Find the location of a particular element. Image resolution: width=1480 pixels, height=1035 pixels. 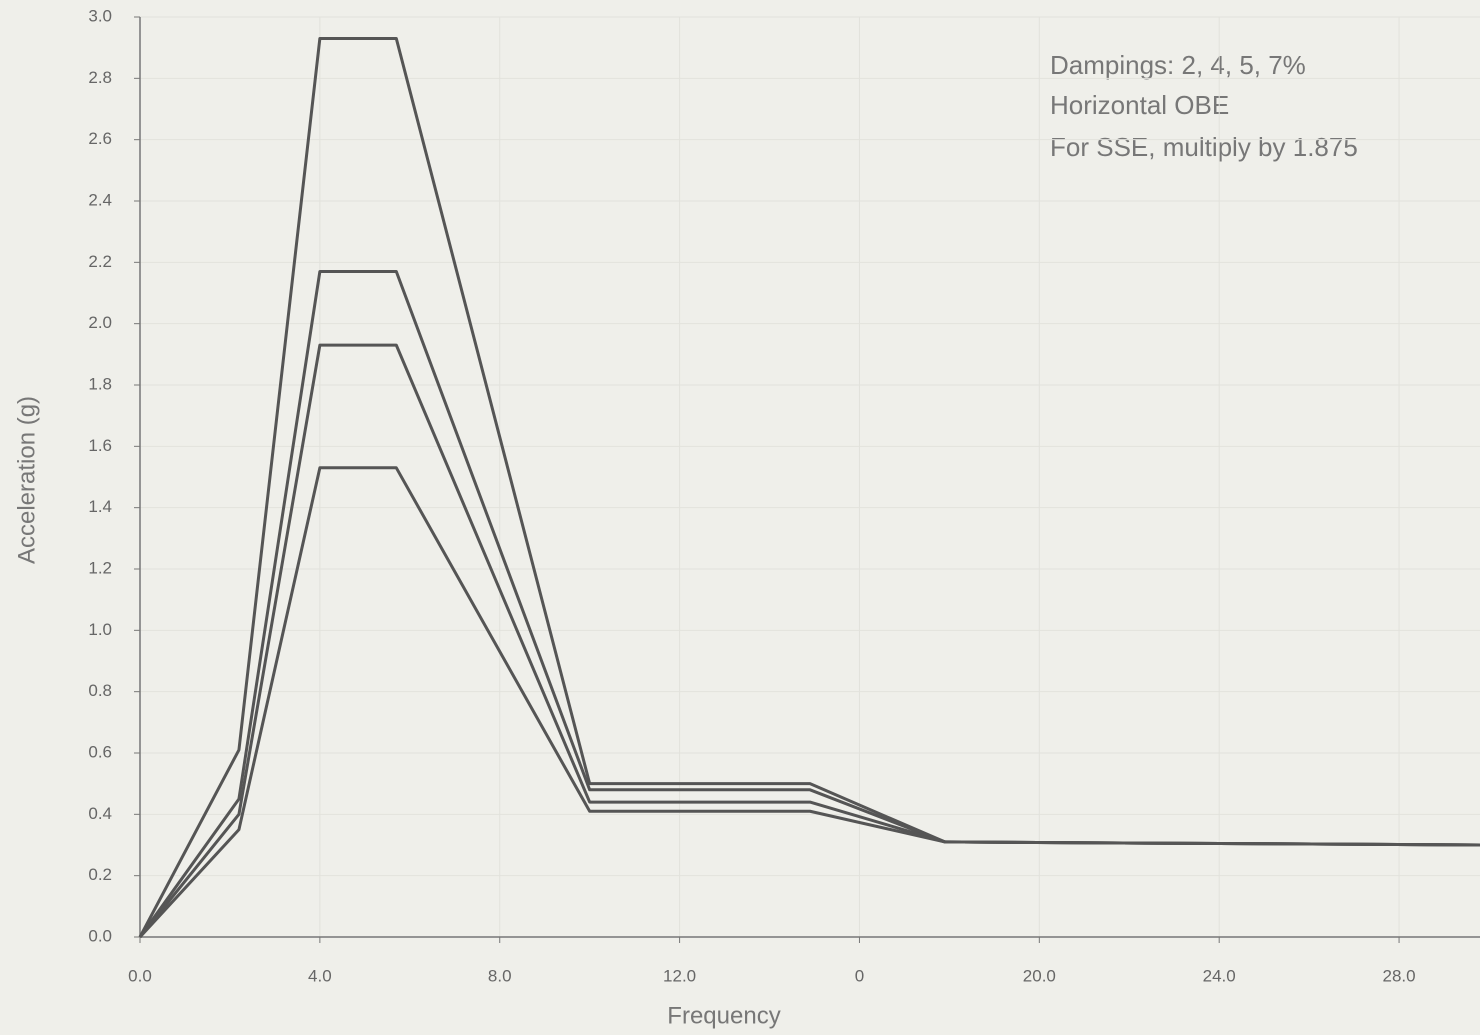

y-axis-label: Acceleration (g) is located at coordinates (26, 480).